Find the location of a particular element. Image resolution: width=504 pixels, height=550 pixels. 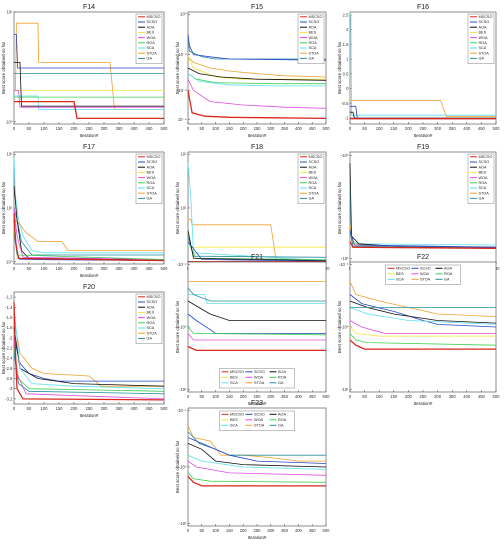

y-tick-label: 2 is located at coordinates (347, 29).